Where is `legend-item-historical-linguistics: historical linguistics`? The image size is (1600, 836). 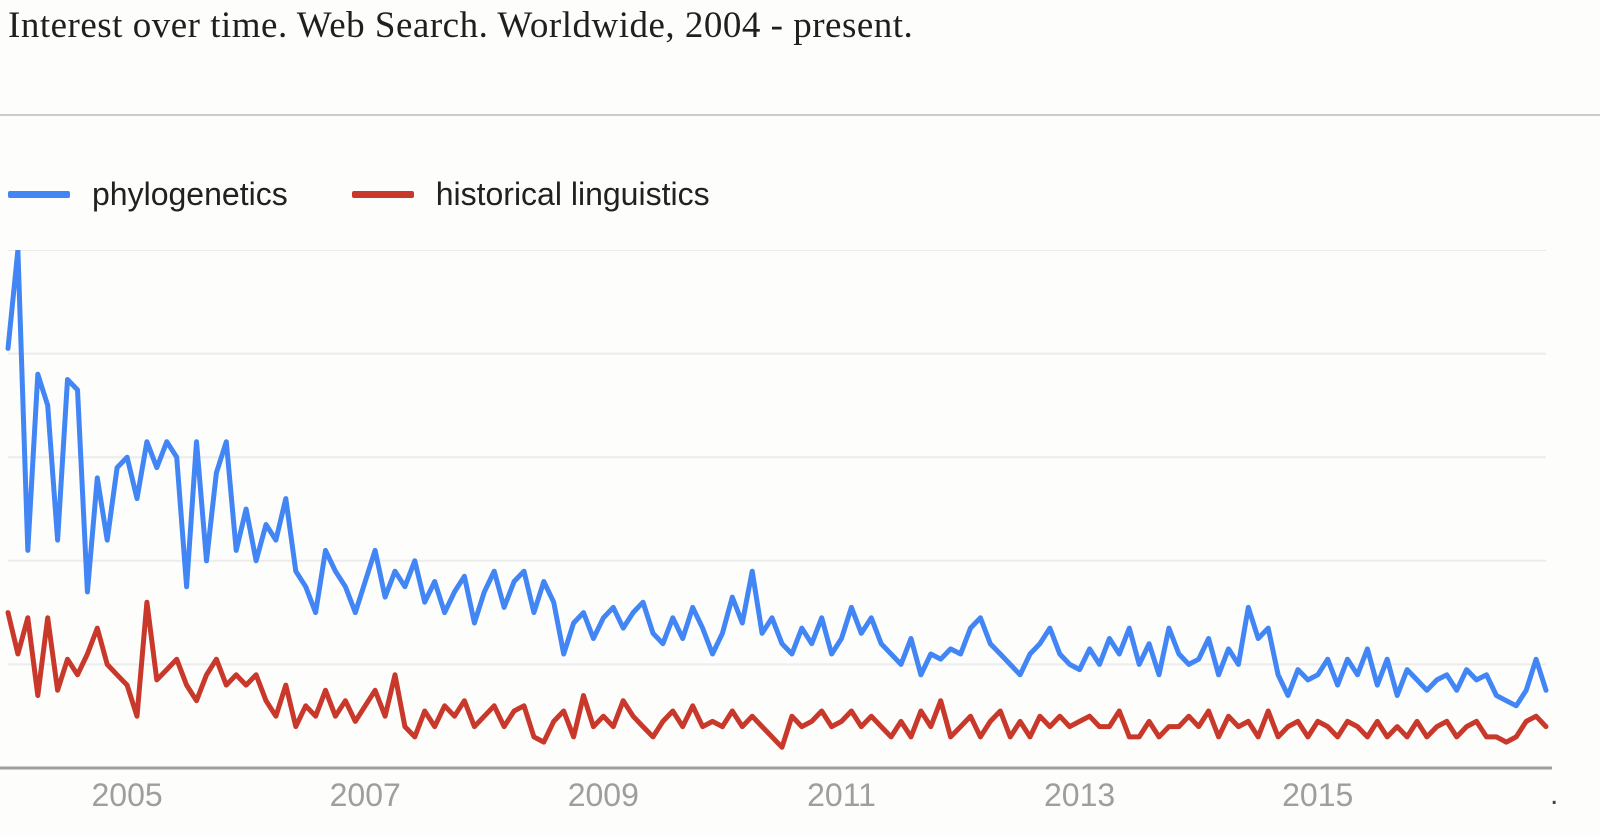
legend-item-historical-linguistics: historical linguistics is located at coordinates (530, 194).